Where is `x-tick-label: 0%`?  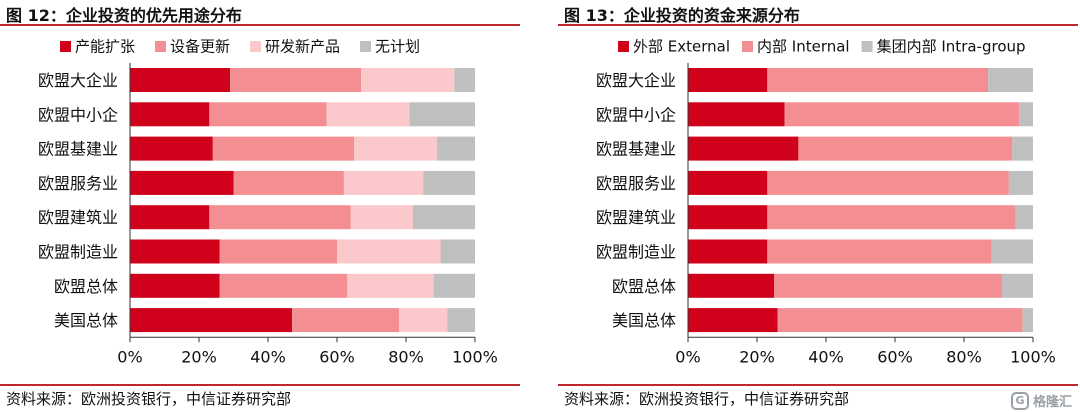 x-tick-label: 0% is located at coordinates (129, 356).